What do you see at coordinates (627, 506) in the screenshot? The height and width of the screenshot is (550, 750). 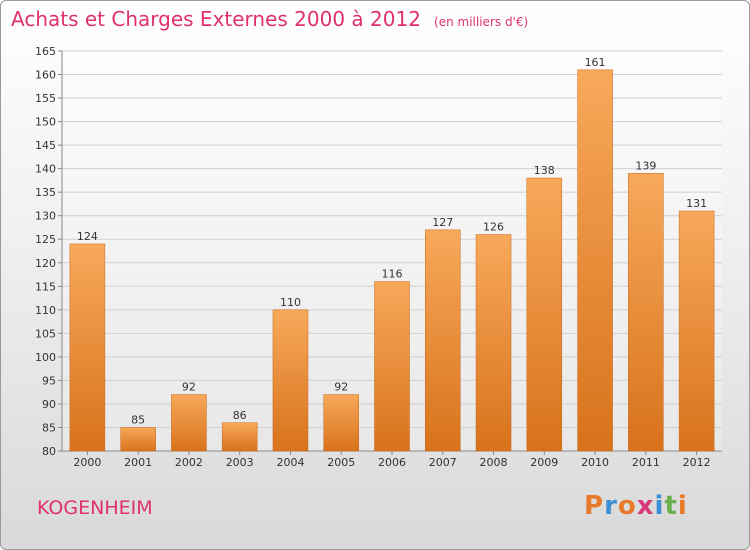 I see `logo-letter: o` at bounding box center [627, 506].